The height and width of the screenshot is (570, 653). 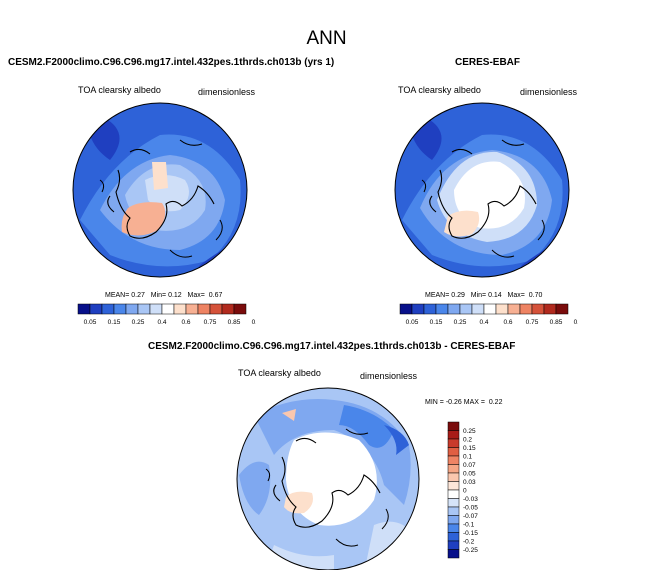 I want to click on diff-colorbar-tick-label: -0.25, so click(x=470, y=550).